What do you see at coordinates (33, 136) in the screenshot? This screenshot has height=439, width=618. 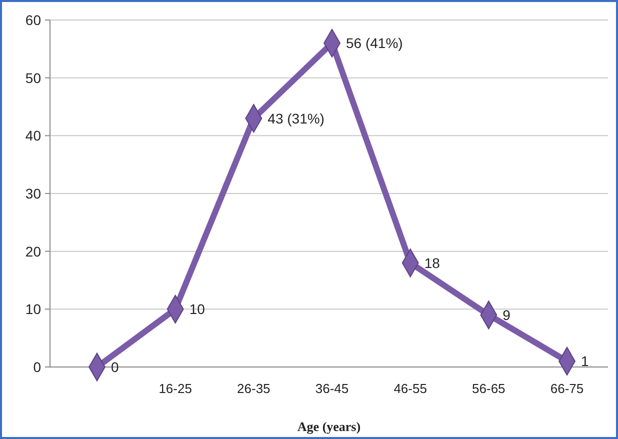 I see `y-tick-label: 40` at bounding box center [33, 136].